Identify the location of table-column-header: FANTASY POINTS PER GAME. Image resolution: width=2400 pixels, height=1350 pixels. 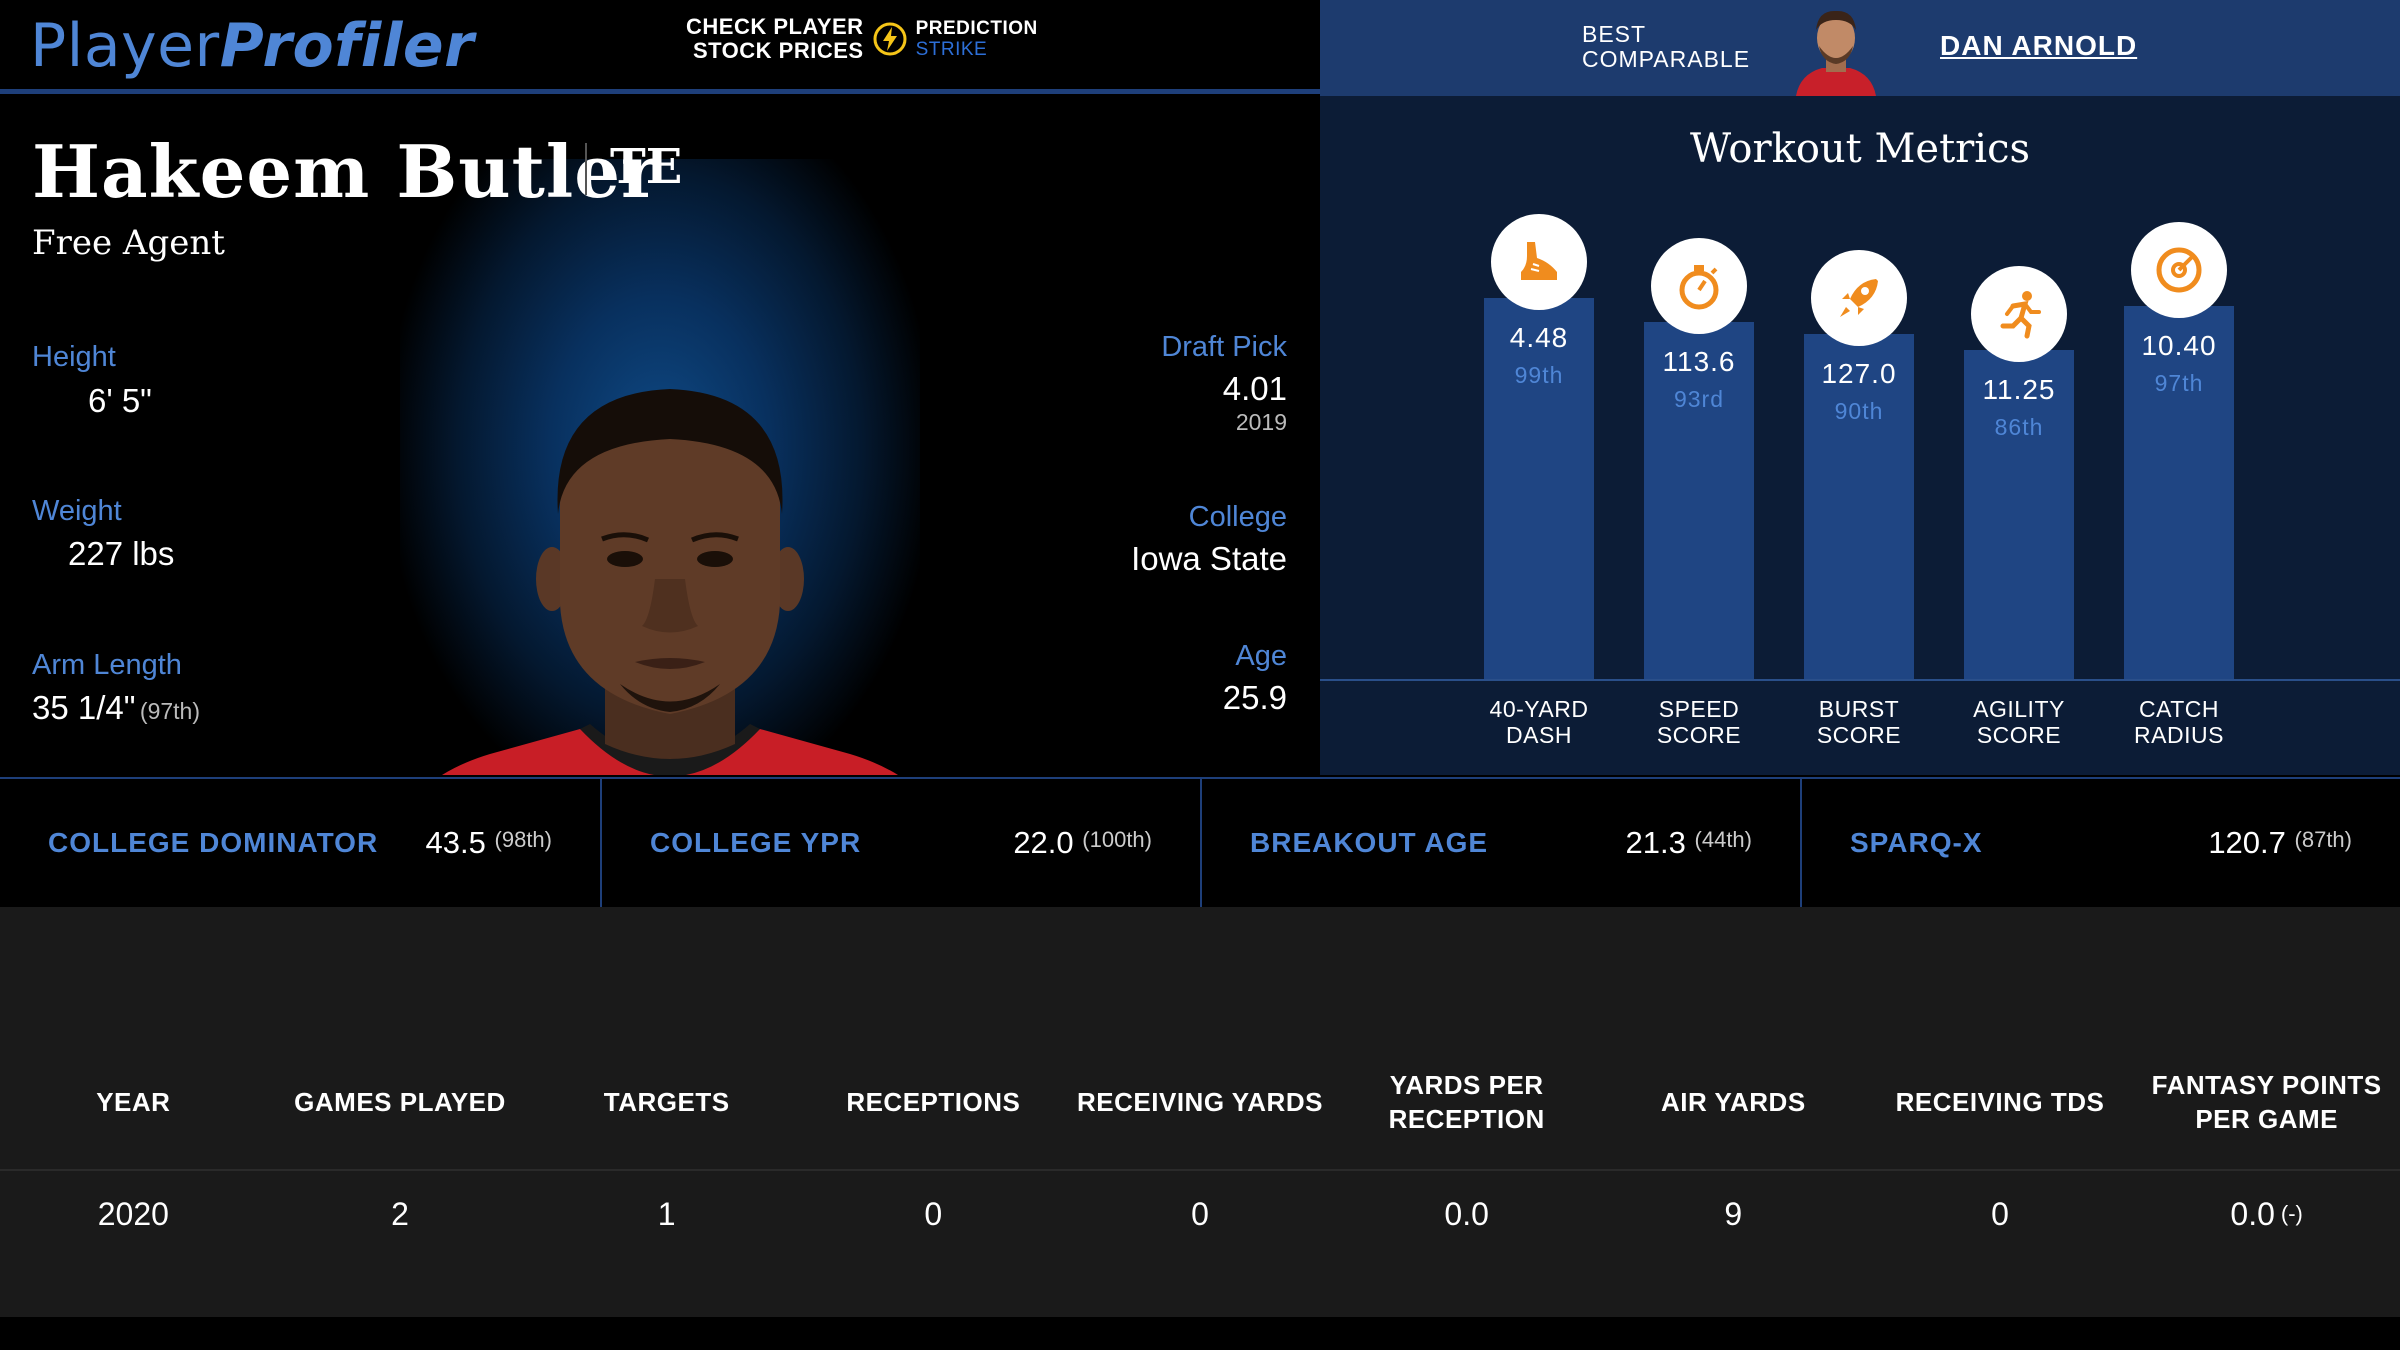
(2266, 1102).